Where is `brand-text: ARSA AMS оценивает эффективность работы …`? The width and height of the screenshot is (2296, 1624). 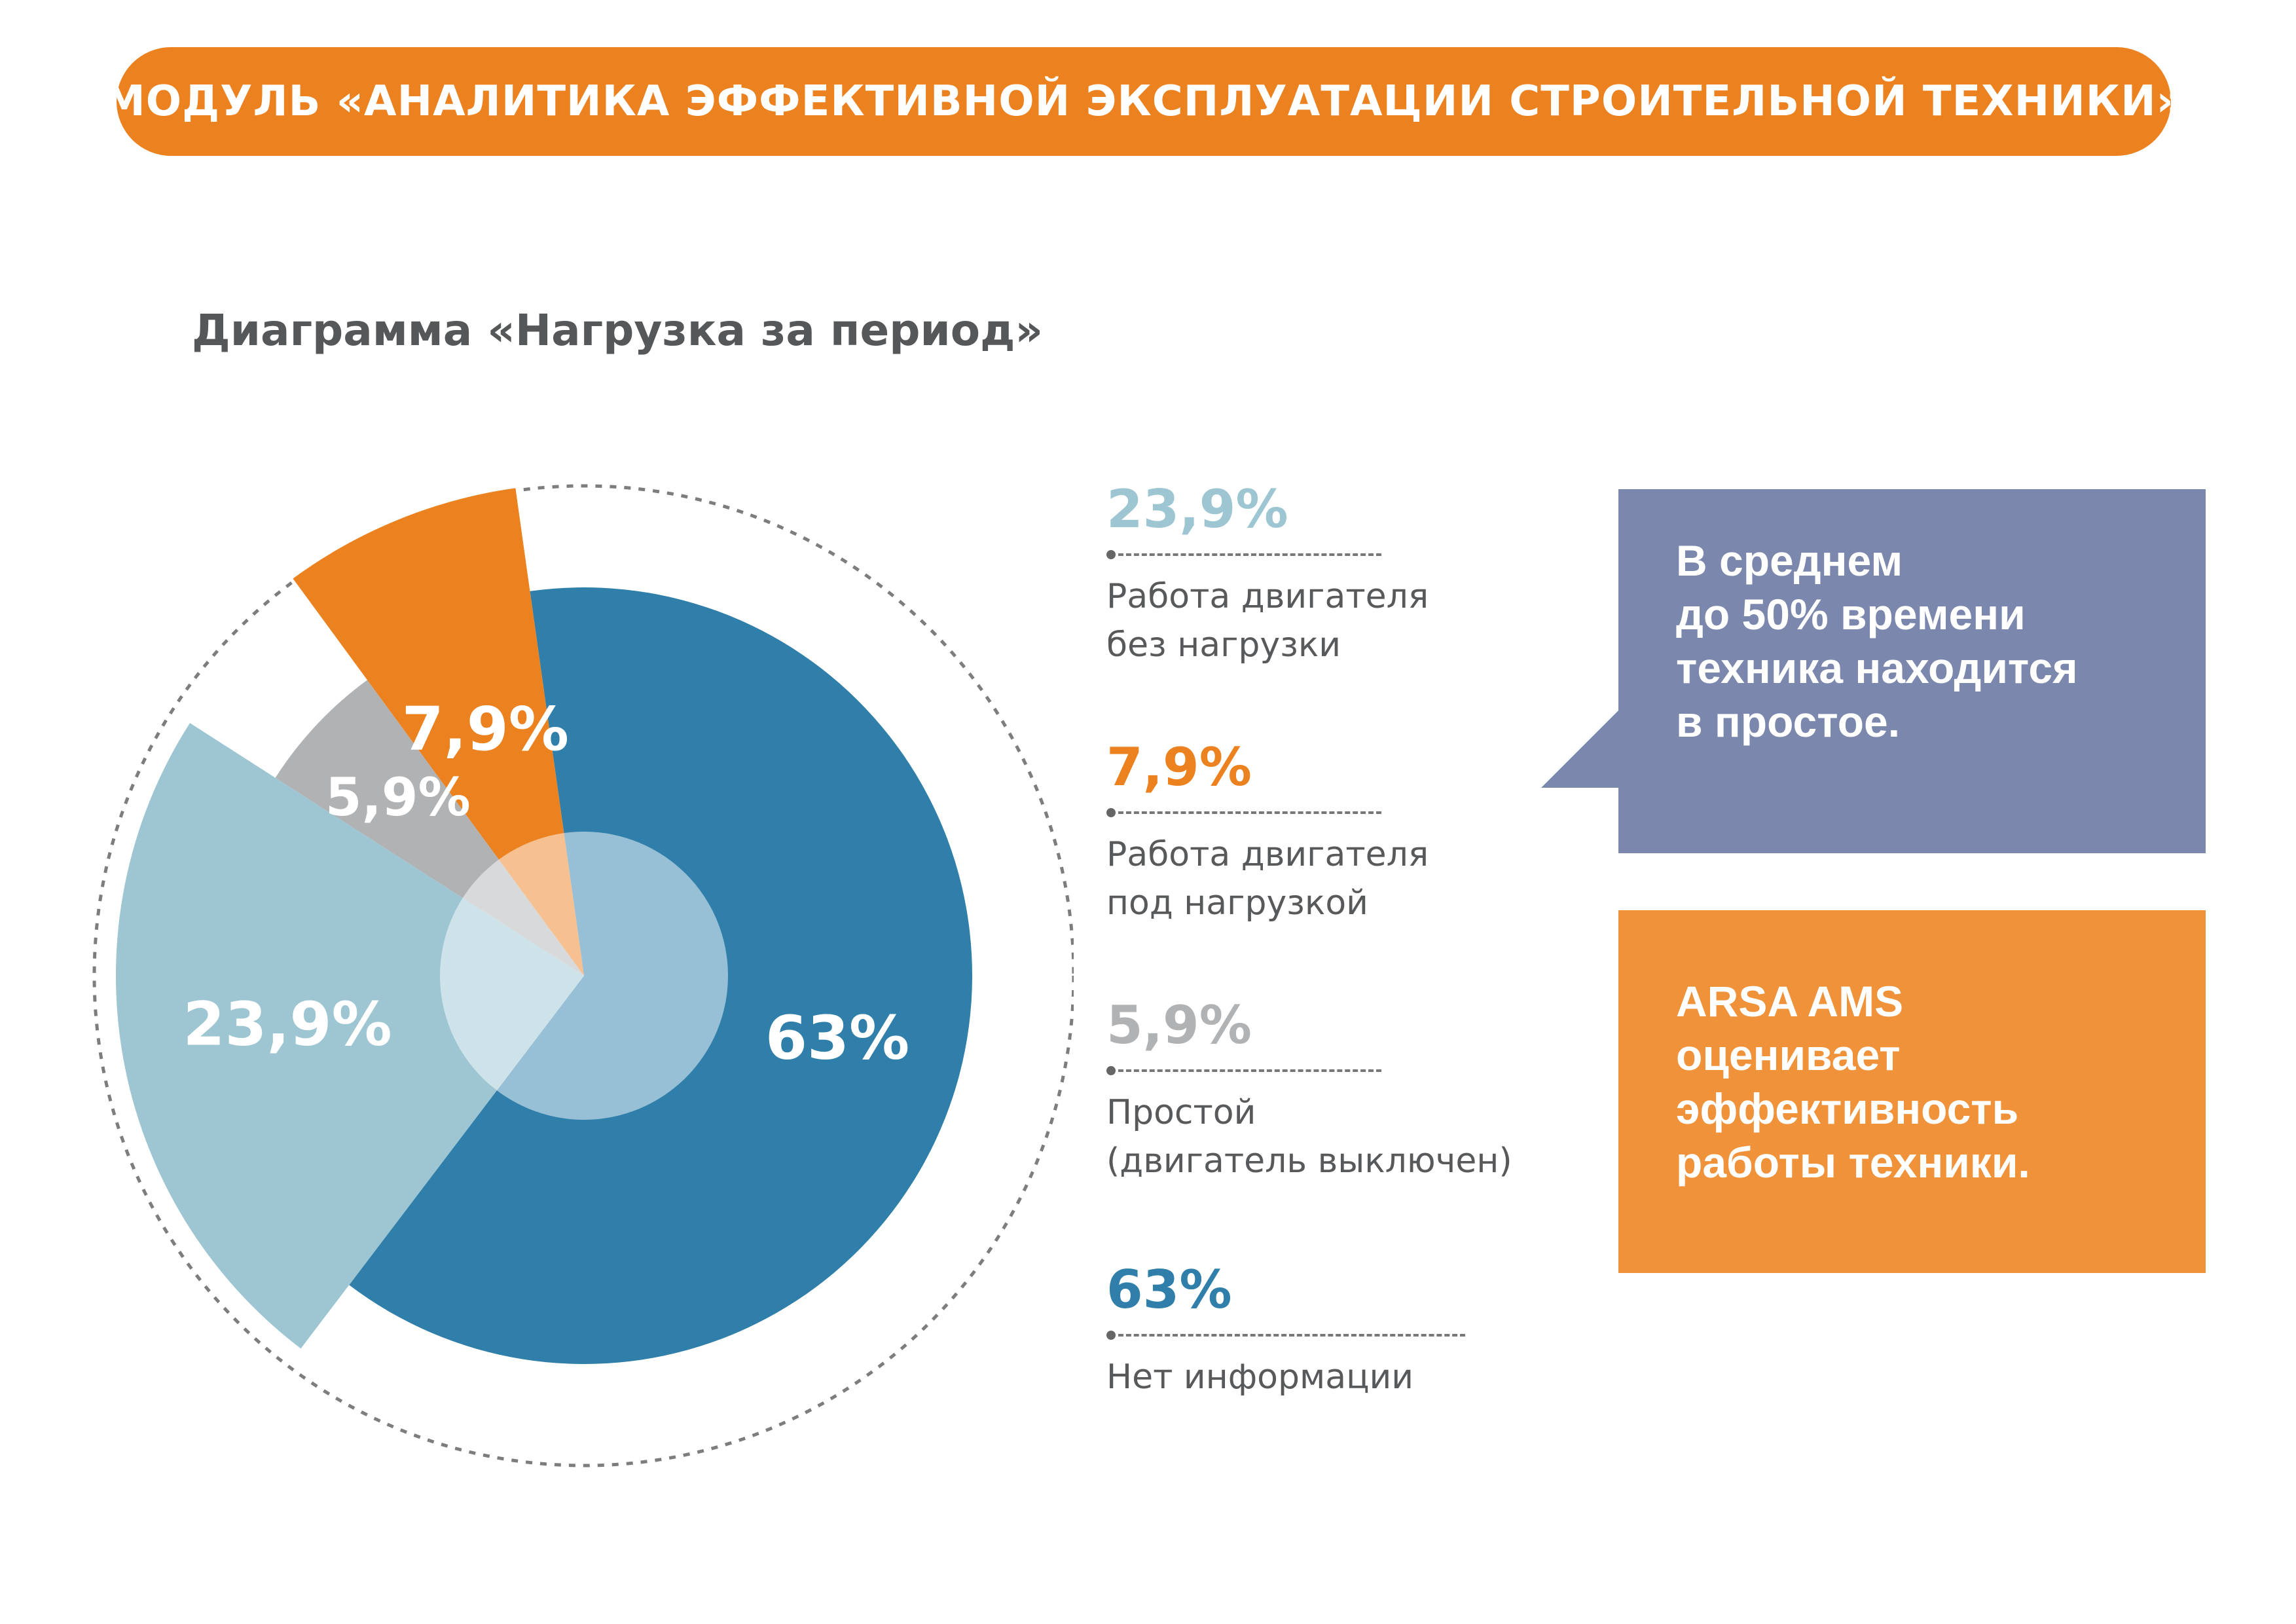 brand-text: ARSA AMS оценивает эффективность работы … is located at coordinates (1853, 1082).